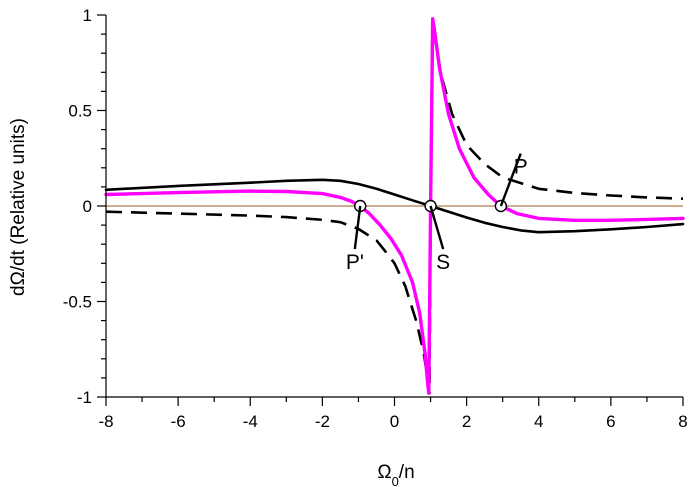  Describe the element at coordinates (682, 421) in the screenshot. I see `x-tick-label: 8` at that location.